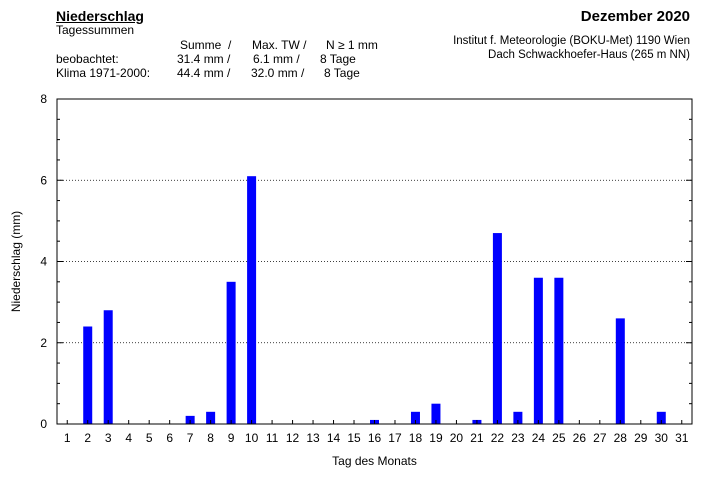  What do you see at coordinates (206, 45) in the screenshot?
I see `stats-col-sum: Summe /` at bounding box center [206, 45].